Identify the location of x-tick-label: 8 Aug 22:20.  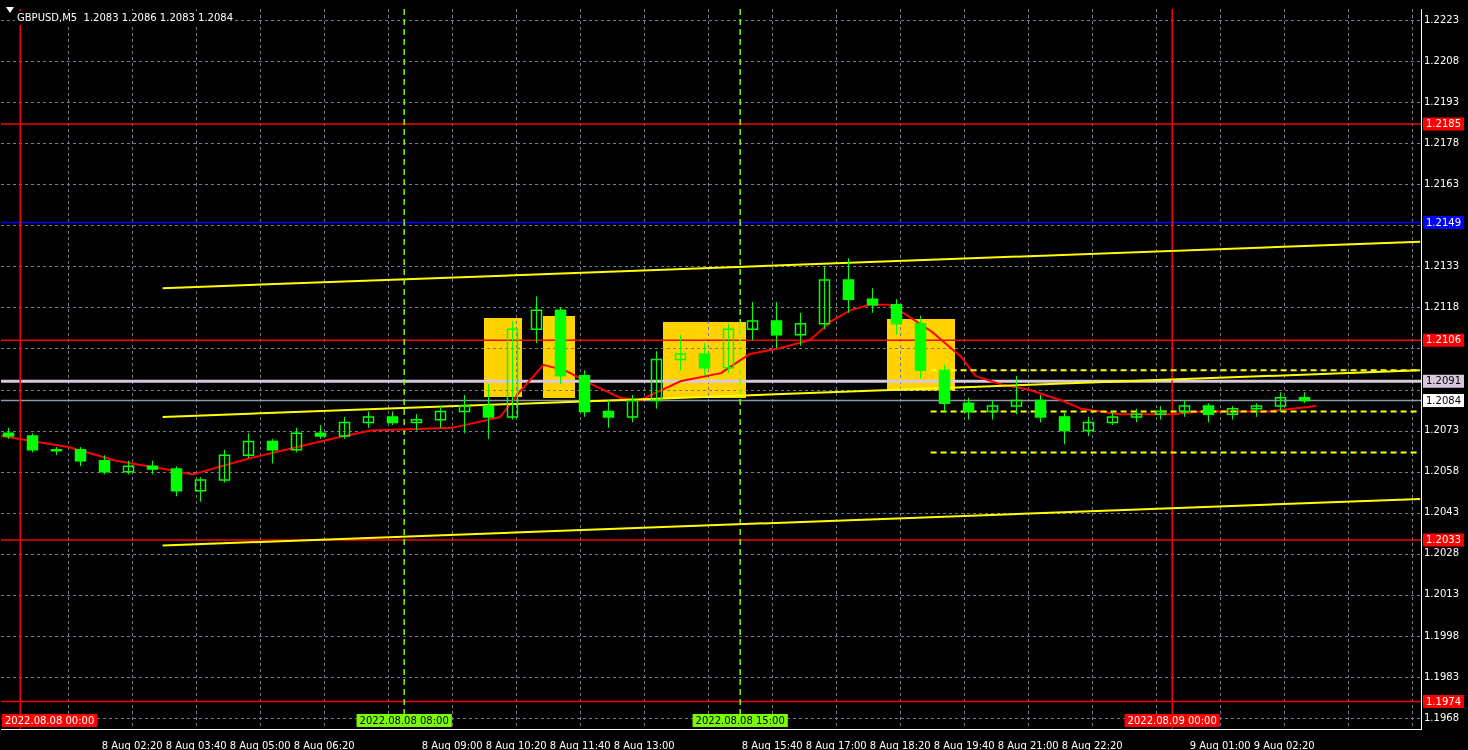
(1092, 744).